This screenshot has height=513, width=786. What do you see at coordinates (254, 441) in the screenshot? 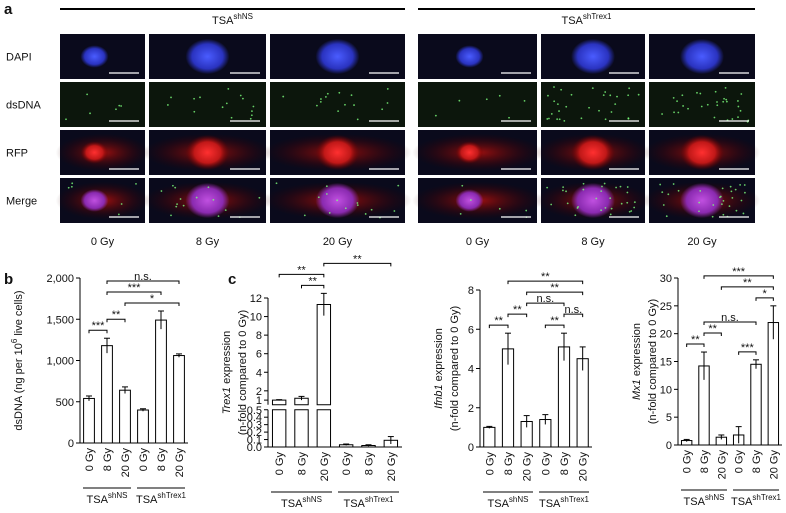
I see `y-tick-label: 0.1` at bounding box center [254, 441].